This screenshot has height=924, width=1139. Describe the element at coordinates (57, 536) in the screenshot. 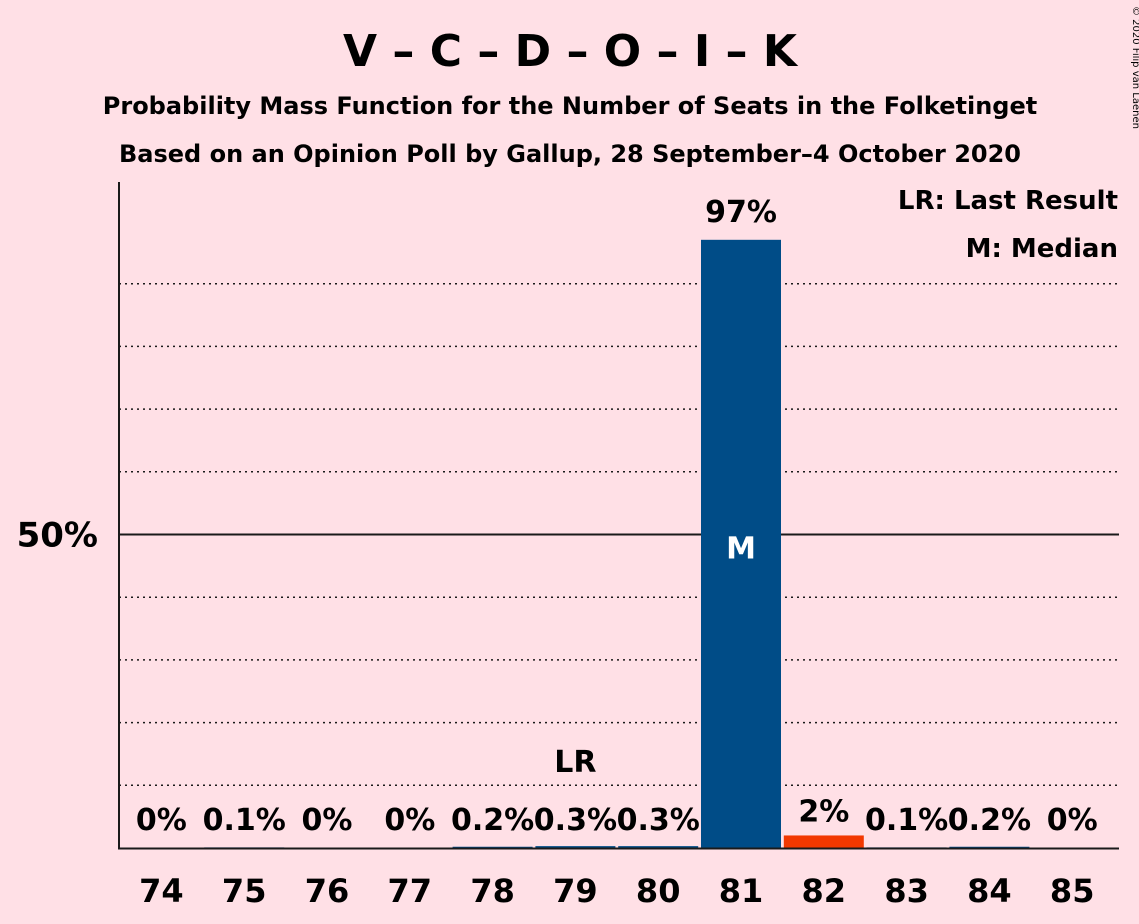

I see `y-tick-label: 50%` at that location.